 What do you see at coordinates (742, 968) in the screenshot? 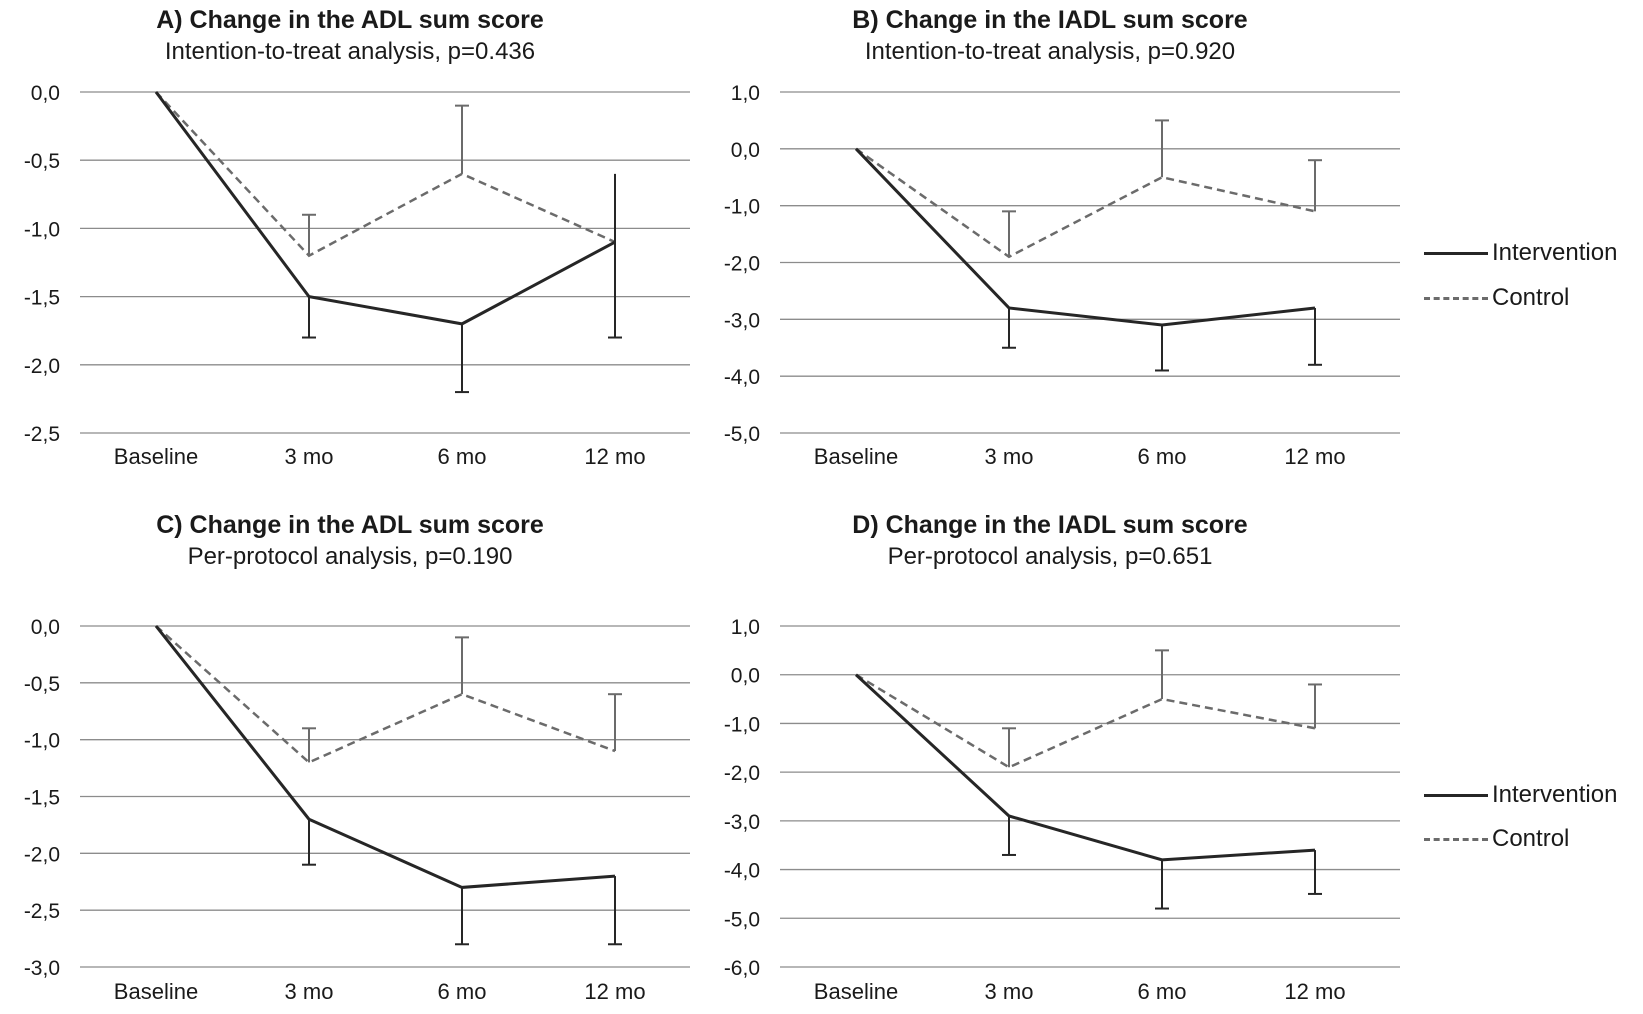
I see `y-tick-label: -6,0` at bounding box center [742, 968].